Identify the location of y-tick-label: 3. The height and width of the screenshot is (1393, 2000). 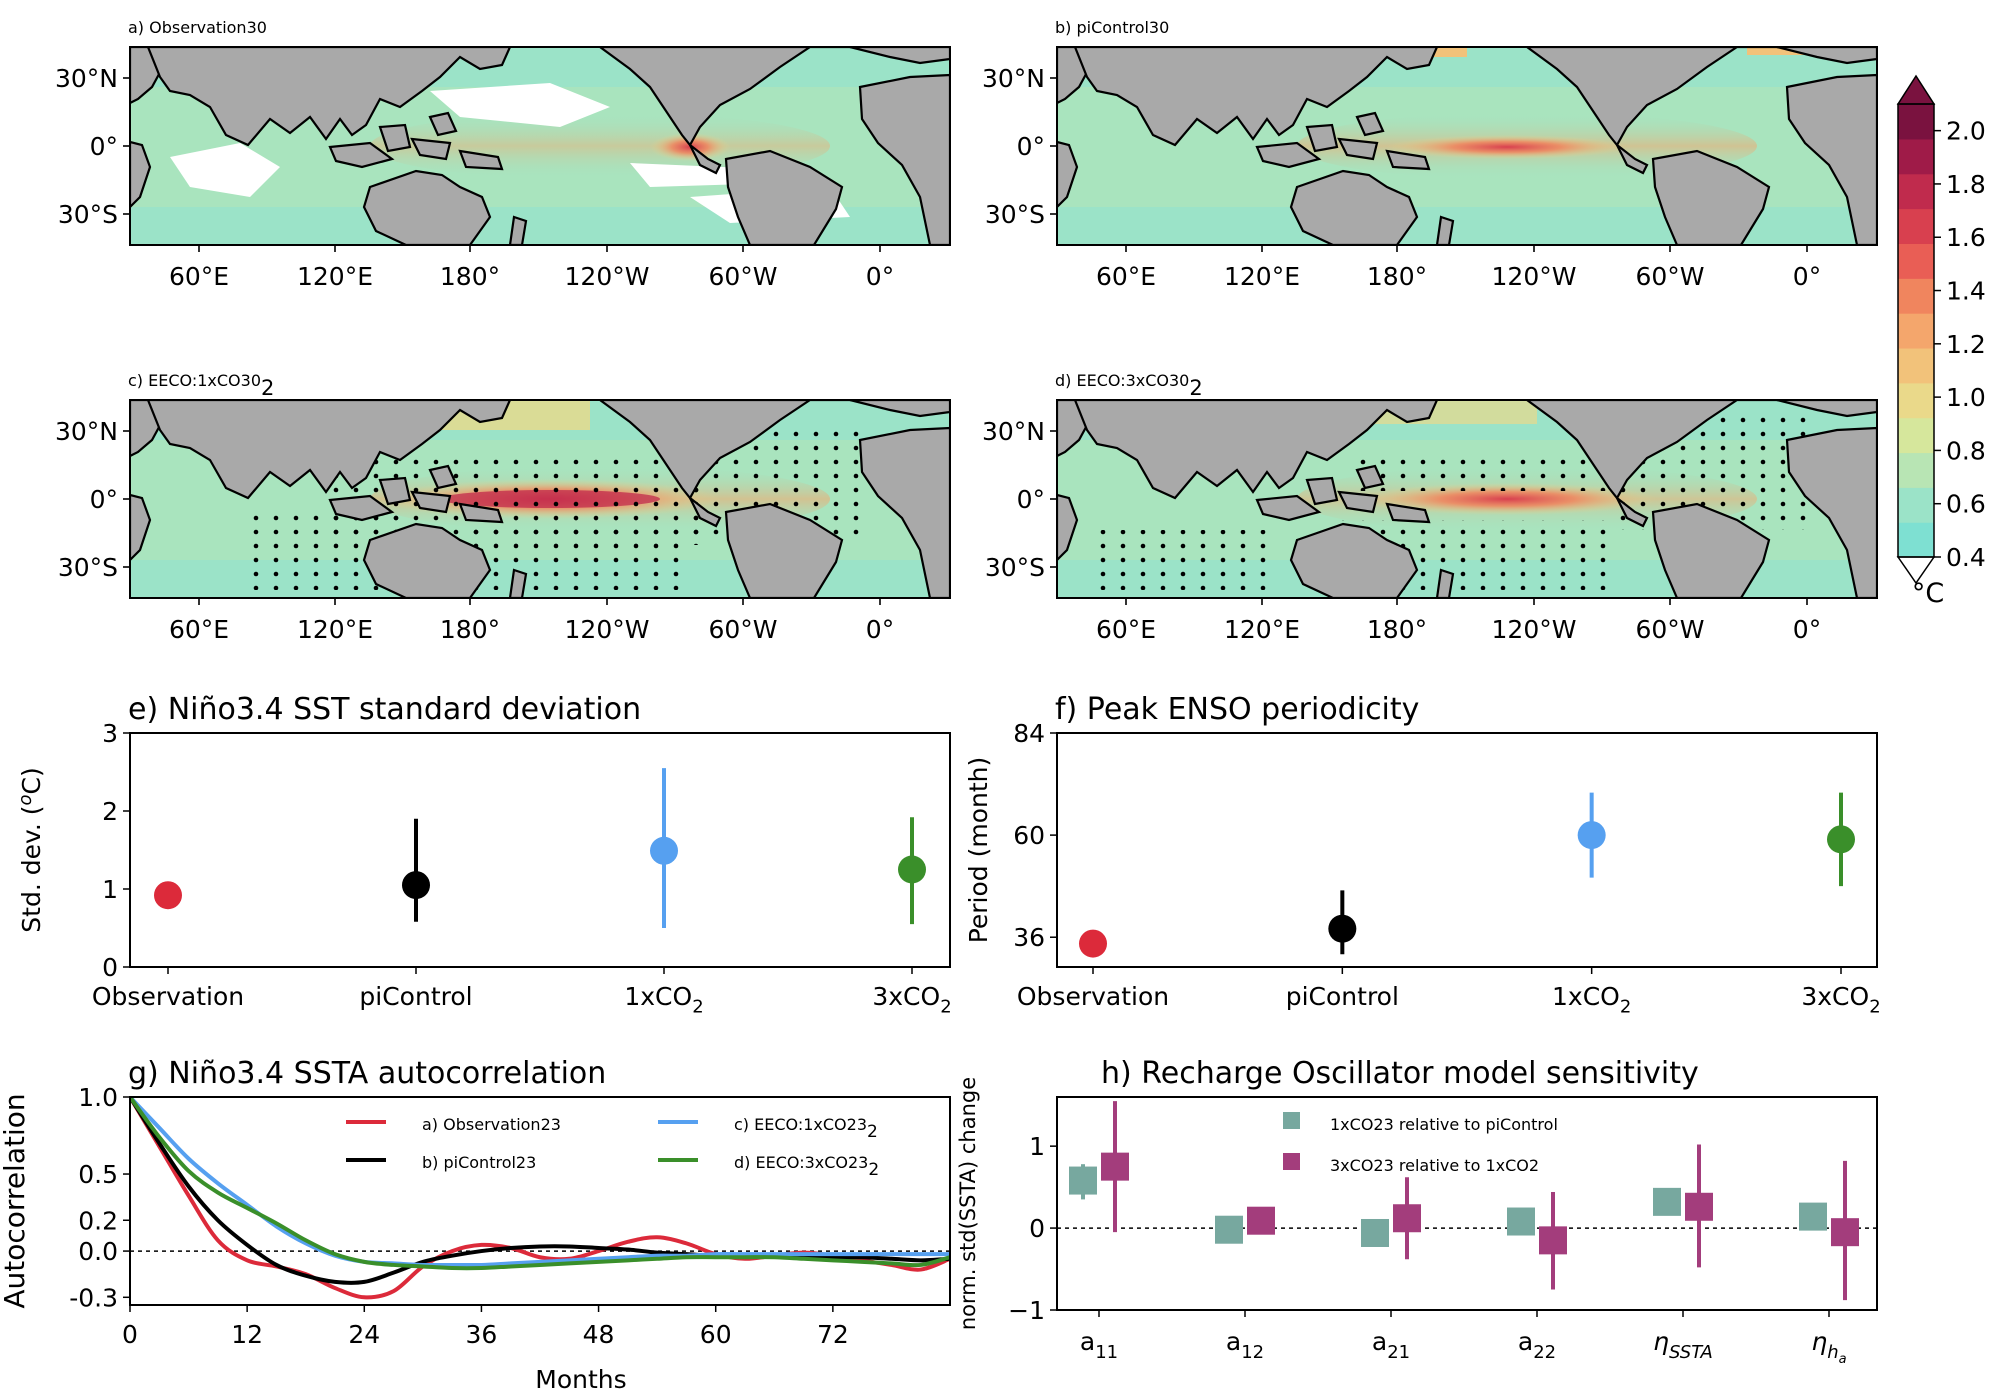
(110, 733).